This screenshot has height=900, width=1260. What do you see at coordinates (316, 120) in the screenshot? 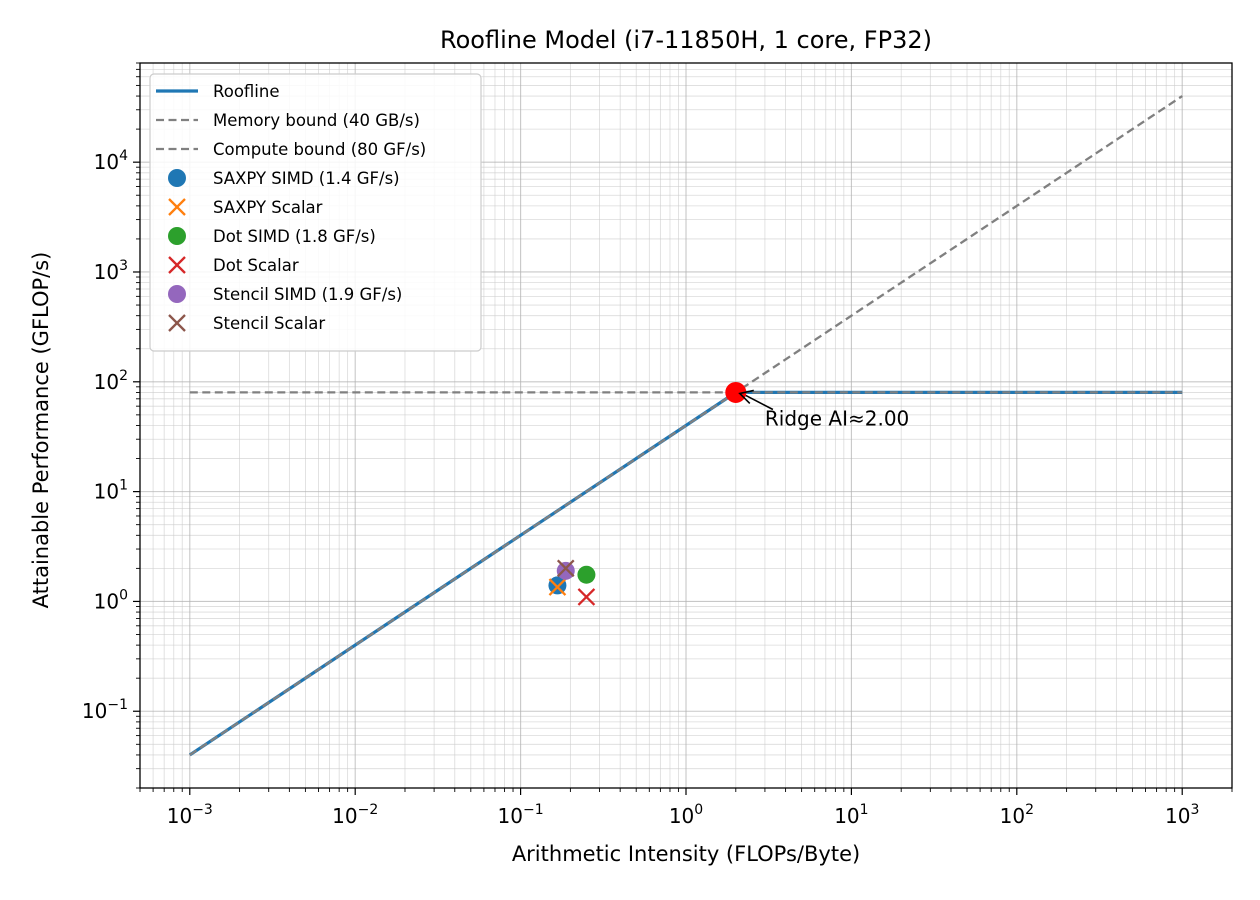
I see `legend-label: Memory bound (40 GB/s)` at bounding box center [316, 120].